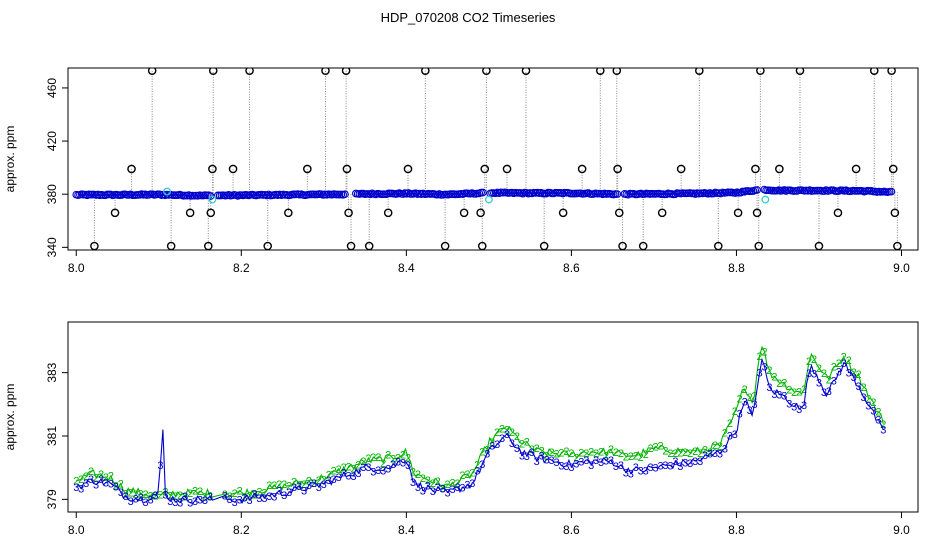 The image size is (936, 540). I want to click on chart-title: HDP_070208 CO2 Timeseries, so click(468, 17).